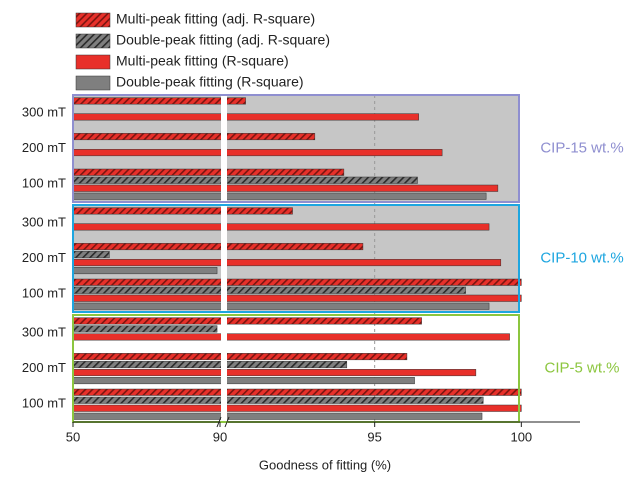  Describe the element at coordinates (223, 40) in the screenshot. I see `legend-label: Double-peak fitting (adj. R-square)` at that location.